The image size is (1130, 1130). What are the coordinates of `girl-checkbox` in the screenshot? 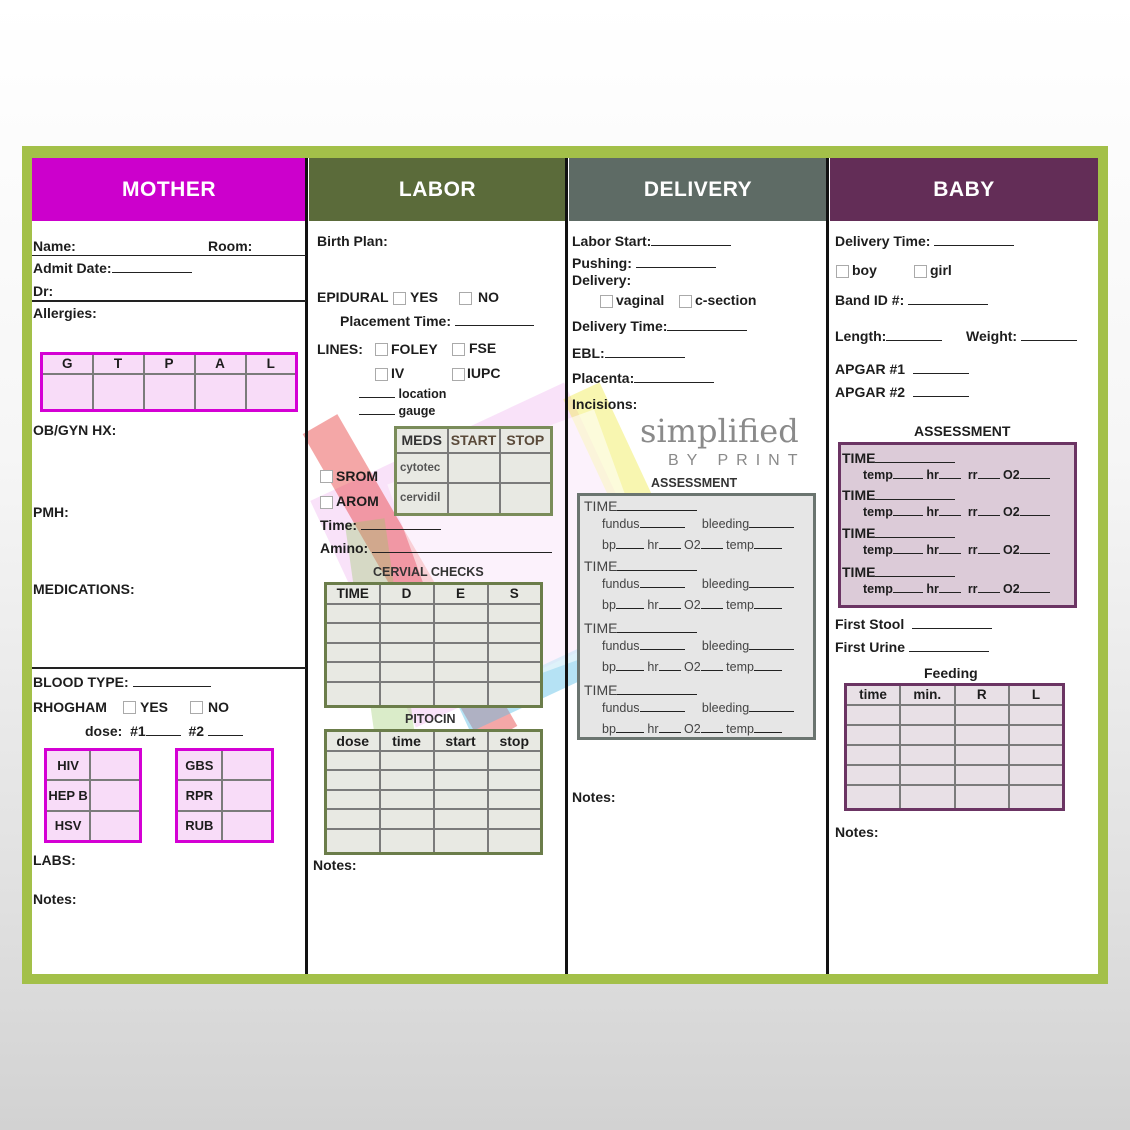 It's located at (920, 271).